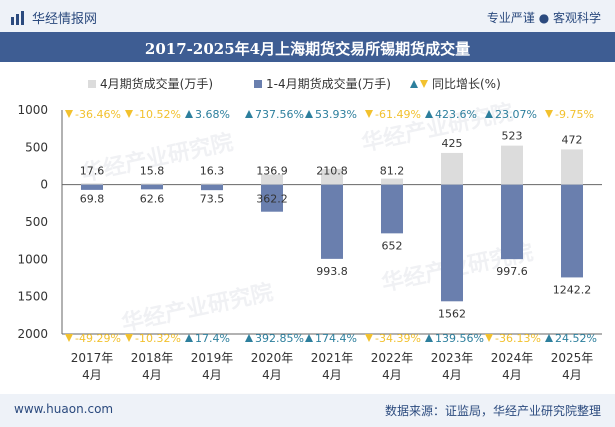 Image resolution: width=615 pixels, height=427 pixels. Describe the element at coordinates (424, 84) in the screenshot. I see `legend-down-arrow-icon` at that location.